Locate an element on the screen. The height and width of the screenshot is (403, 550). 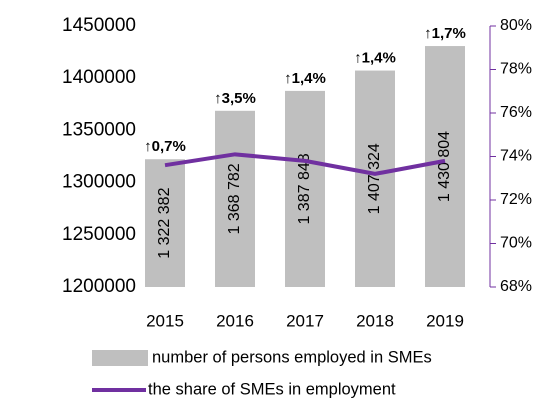
x-tick-label: 2019 is located at coordinates (445, 320).